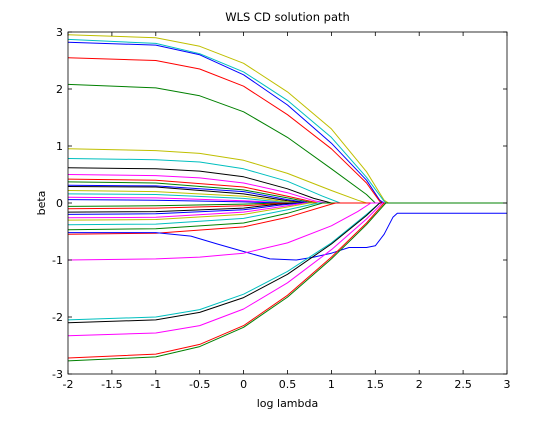 The height and width of the screenshot is (425, 560). I want to click on chart-title: WLS CD solution path, so click(287, 17).